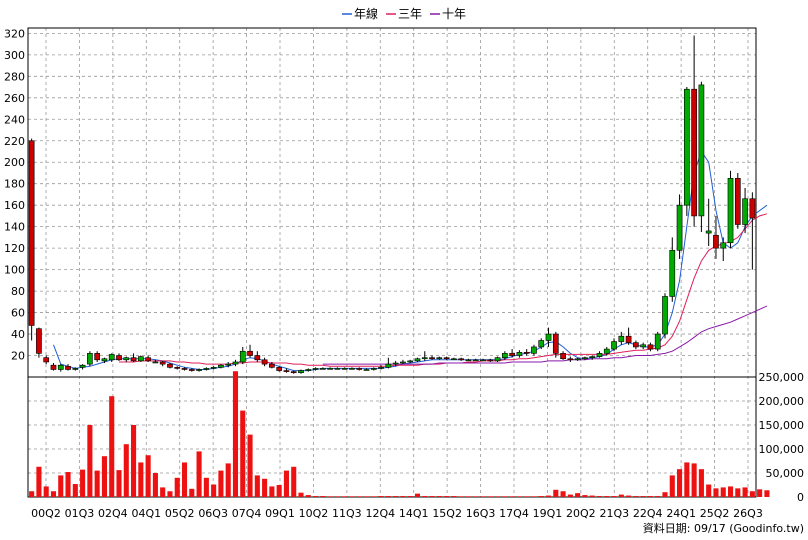 Image resolution: width=808 pixels, height=540 pixels. Describe the element at coordinates (314, 513) in the screenshot. I see `x-tick-label: 10Q2` at that location.